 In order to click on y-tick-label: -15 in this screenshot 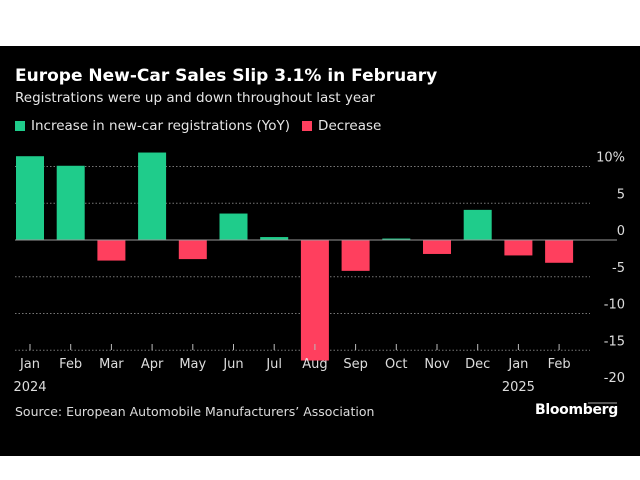, I will do `click(614, 341)`.